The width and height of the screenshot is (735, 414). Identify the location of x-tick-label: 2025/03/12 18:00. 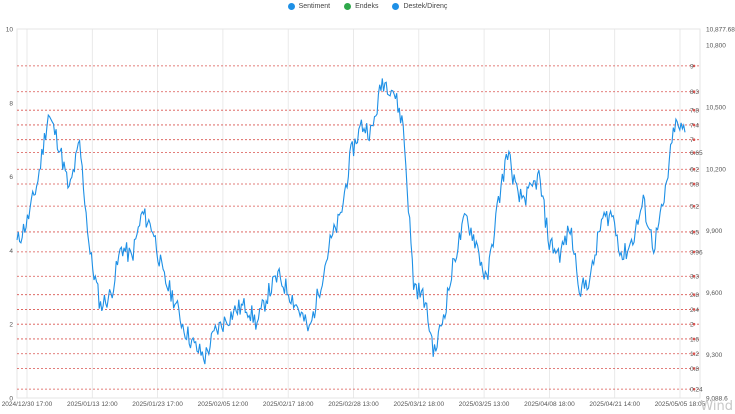
(418, 404).